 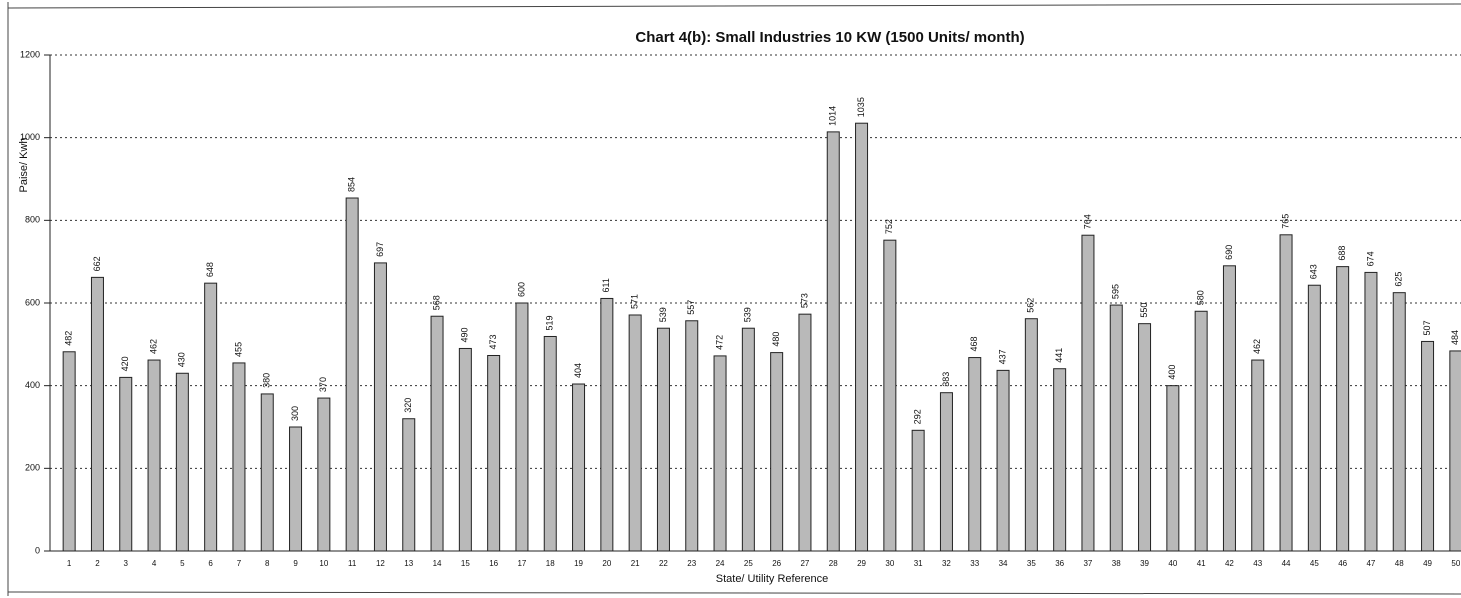 What do you see at coordinates (719, 342) in the screenshot?
I see `data-label: 472` at bounding box center [719, 342].